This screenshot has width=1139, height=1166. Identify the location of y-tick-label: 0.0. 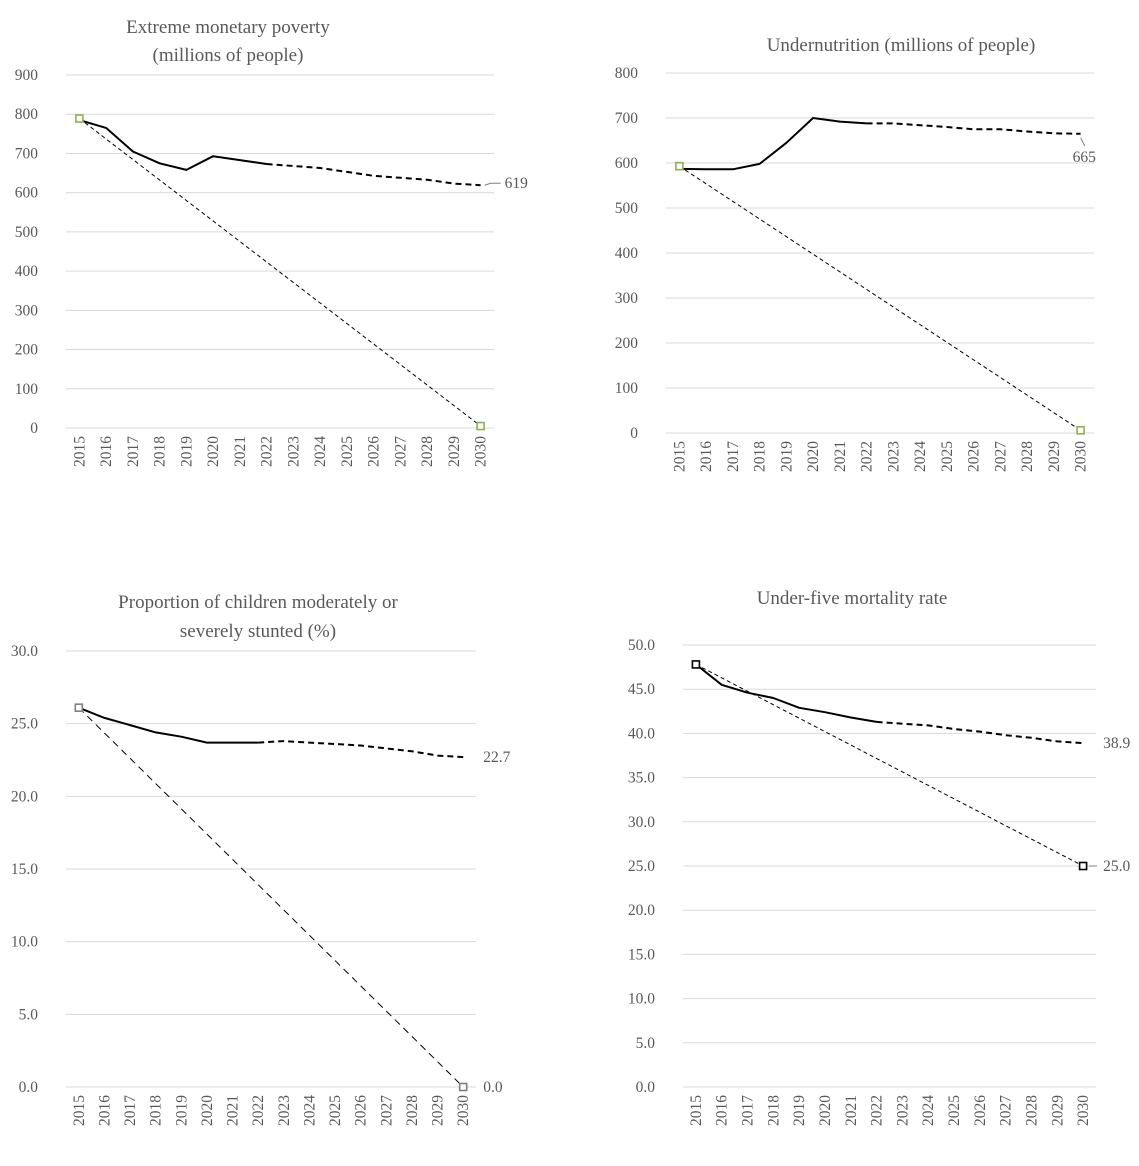
(646, 1087).